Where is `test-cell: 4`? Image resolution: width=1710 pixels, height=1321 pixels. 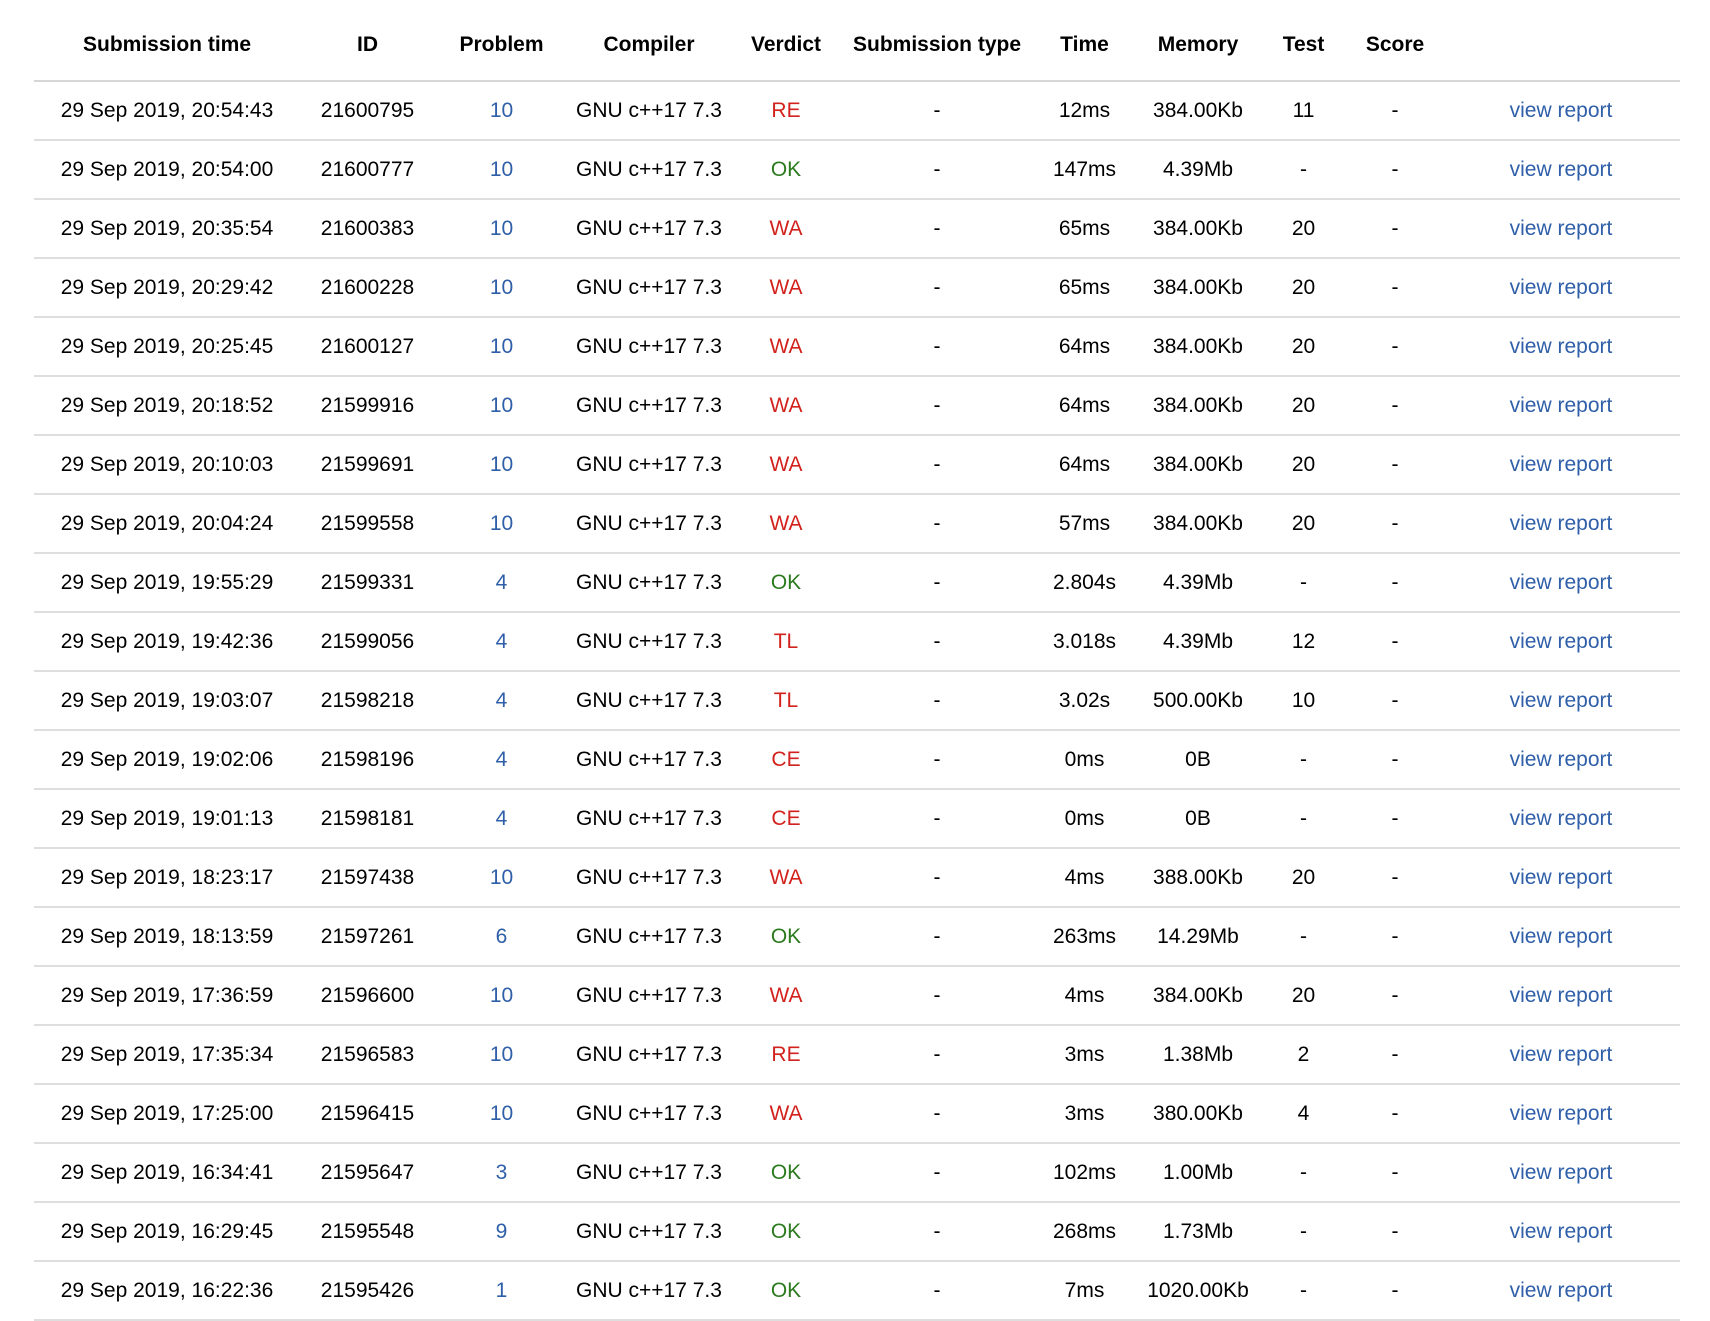
test-cell: 4 is located at coordinates (1303, 1114).